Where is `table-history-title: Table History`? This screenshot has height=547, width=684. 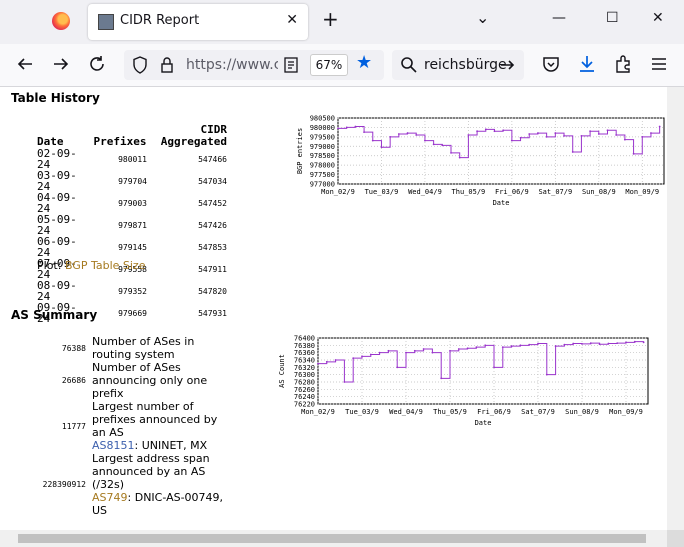 table-history-title: Table History is located at coordinates (55, 98).